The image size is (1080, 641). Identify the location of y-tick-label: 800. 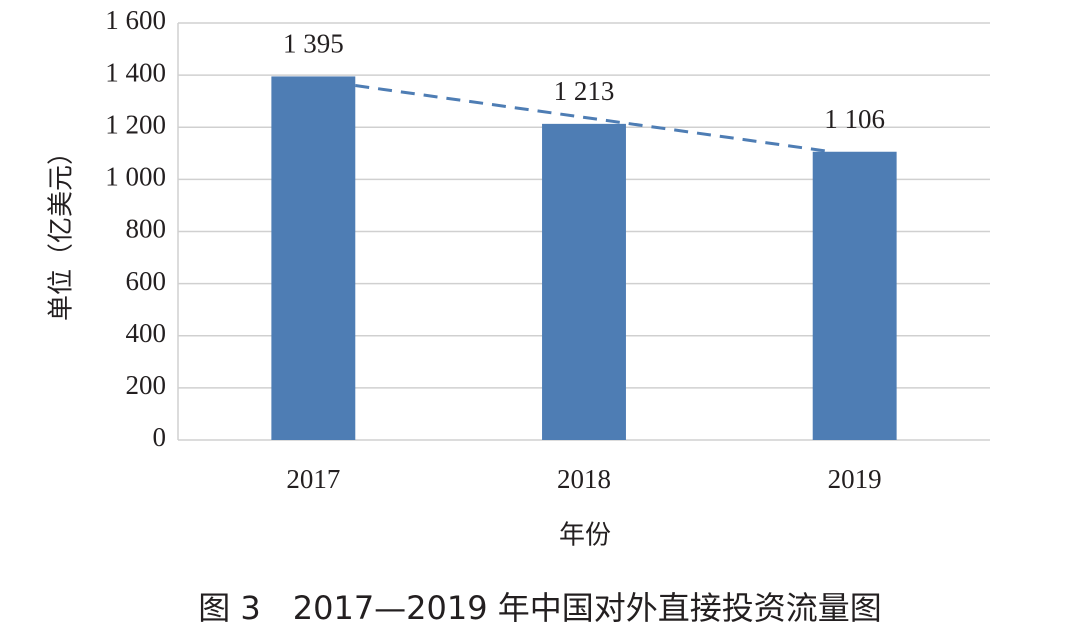
(146, 229).